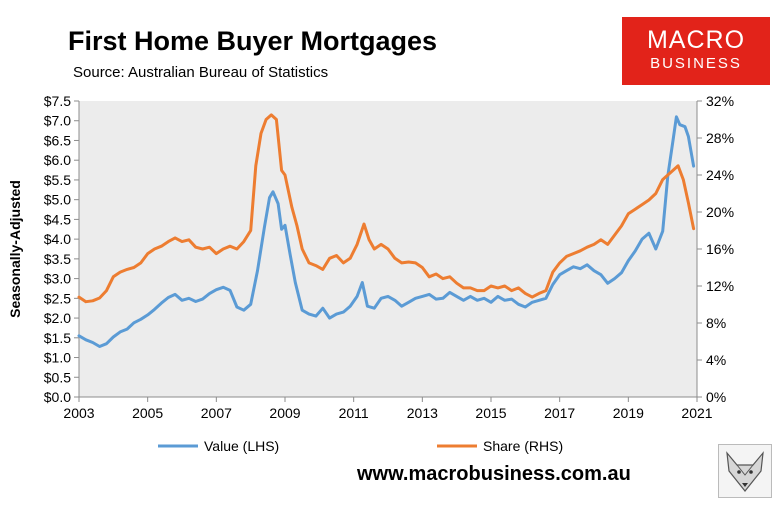 The width and height of the screenshot is (778, 505). What do you see at coordinates (57, 160) in the screenshot?
I see `y-tick-label: $6.0` at bounding box center [57, 160].